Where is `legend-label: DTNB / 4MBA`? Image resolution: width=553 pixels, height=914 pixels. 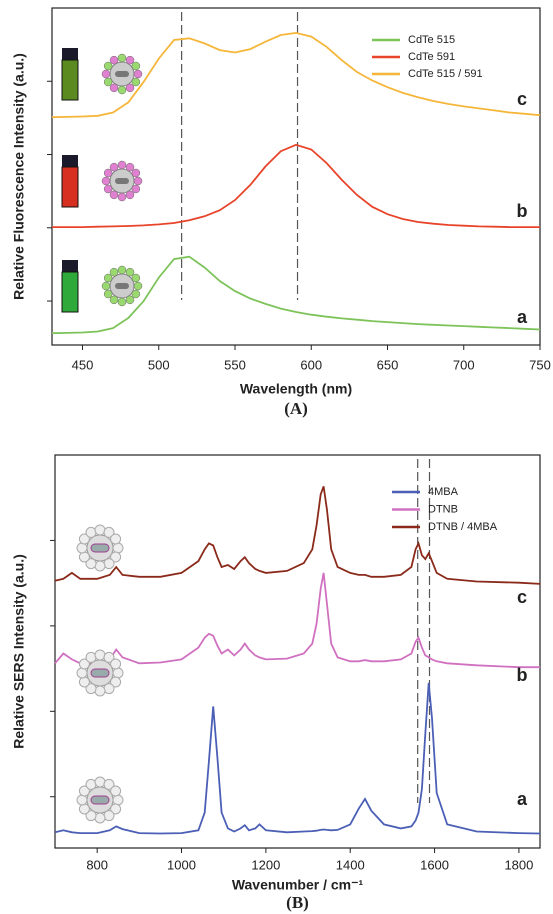
legend-label: DTNB / 4MBA is located at coordinates (463, 527).